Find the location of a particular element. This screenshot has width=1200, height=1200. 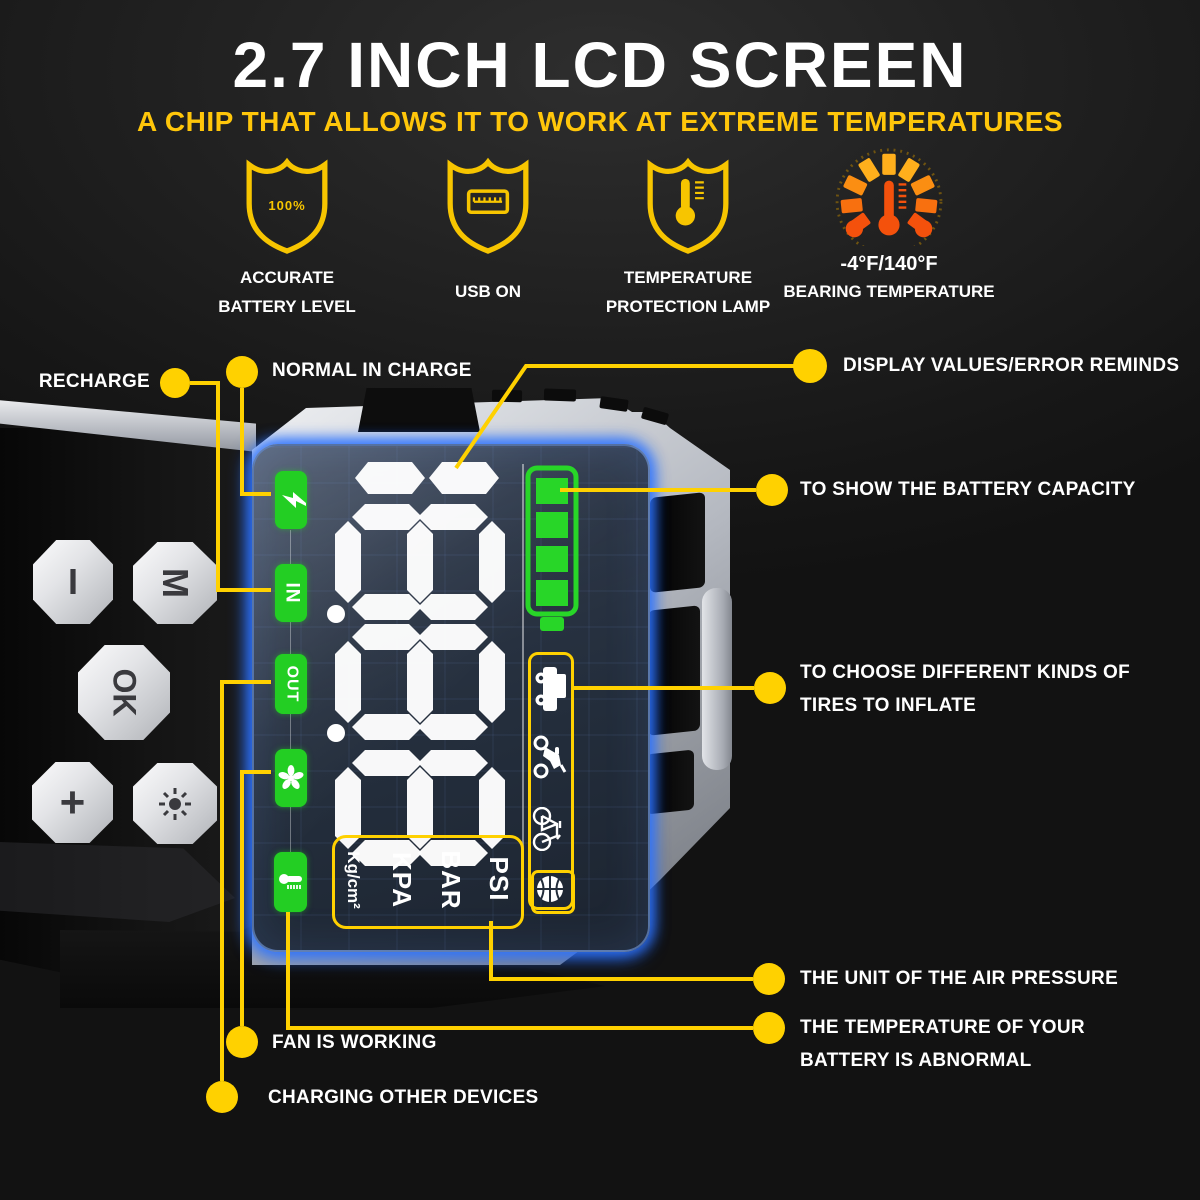

battery-temp-icon is located at coordinates (290, 882).